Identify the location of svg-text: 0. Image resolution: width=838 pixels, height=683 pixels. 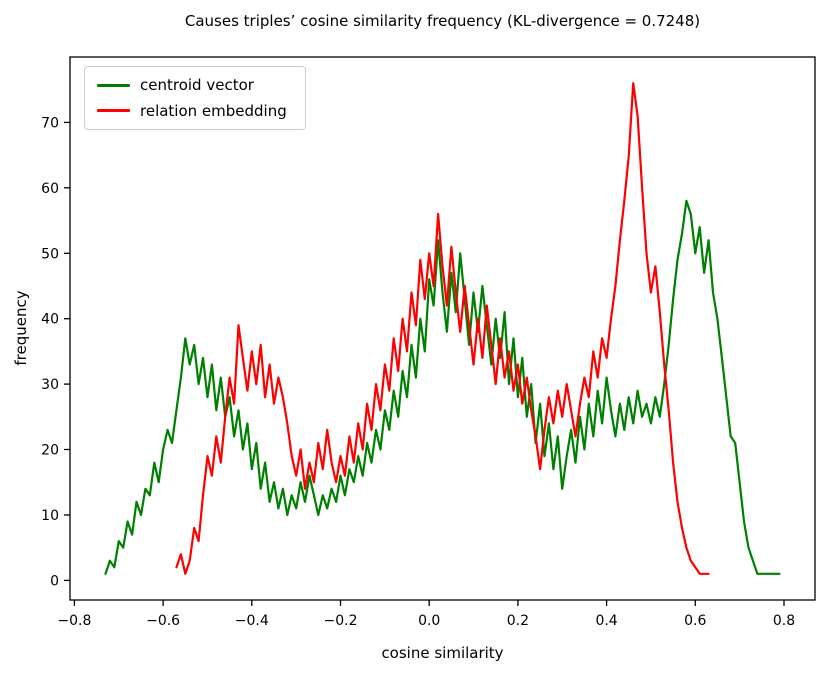
(54, 581).